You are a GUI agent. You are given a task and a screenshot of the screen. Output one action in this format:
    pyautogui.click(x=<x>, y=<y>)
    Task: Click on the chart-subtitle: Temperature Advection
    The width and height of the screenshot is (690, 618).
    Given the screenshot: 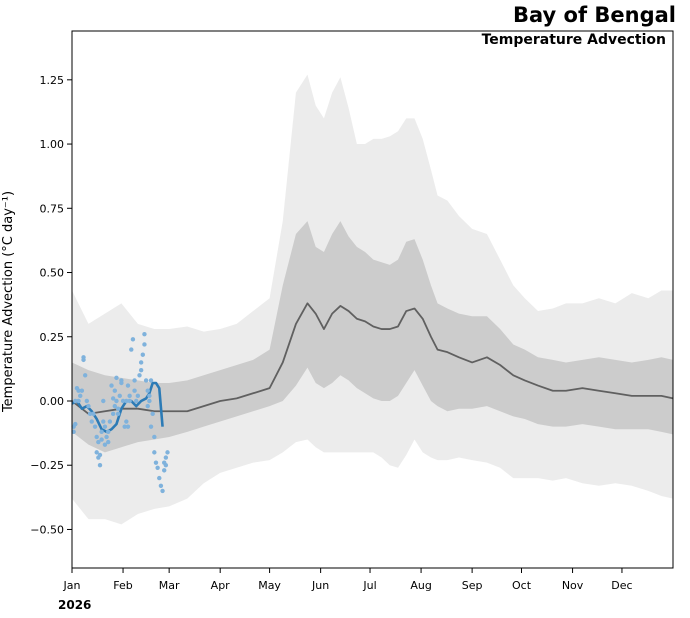 What is the action you would take?
    pyautogui.click(x=573, y=40)
    